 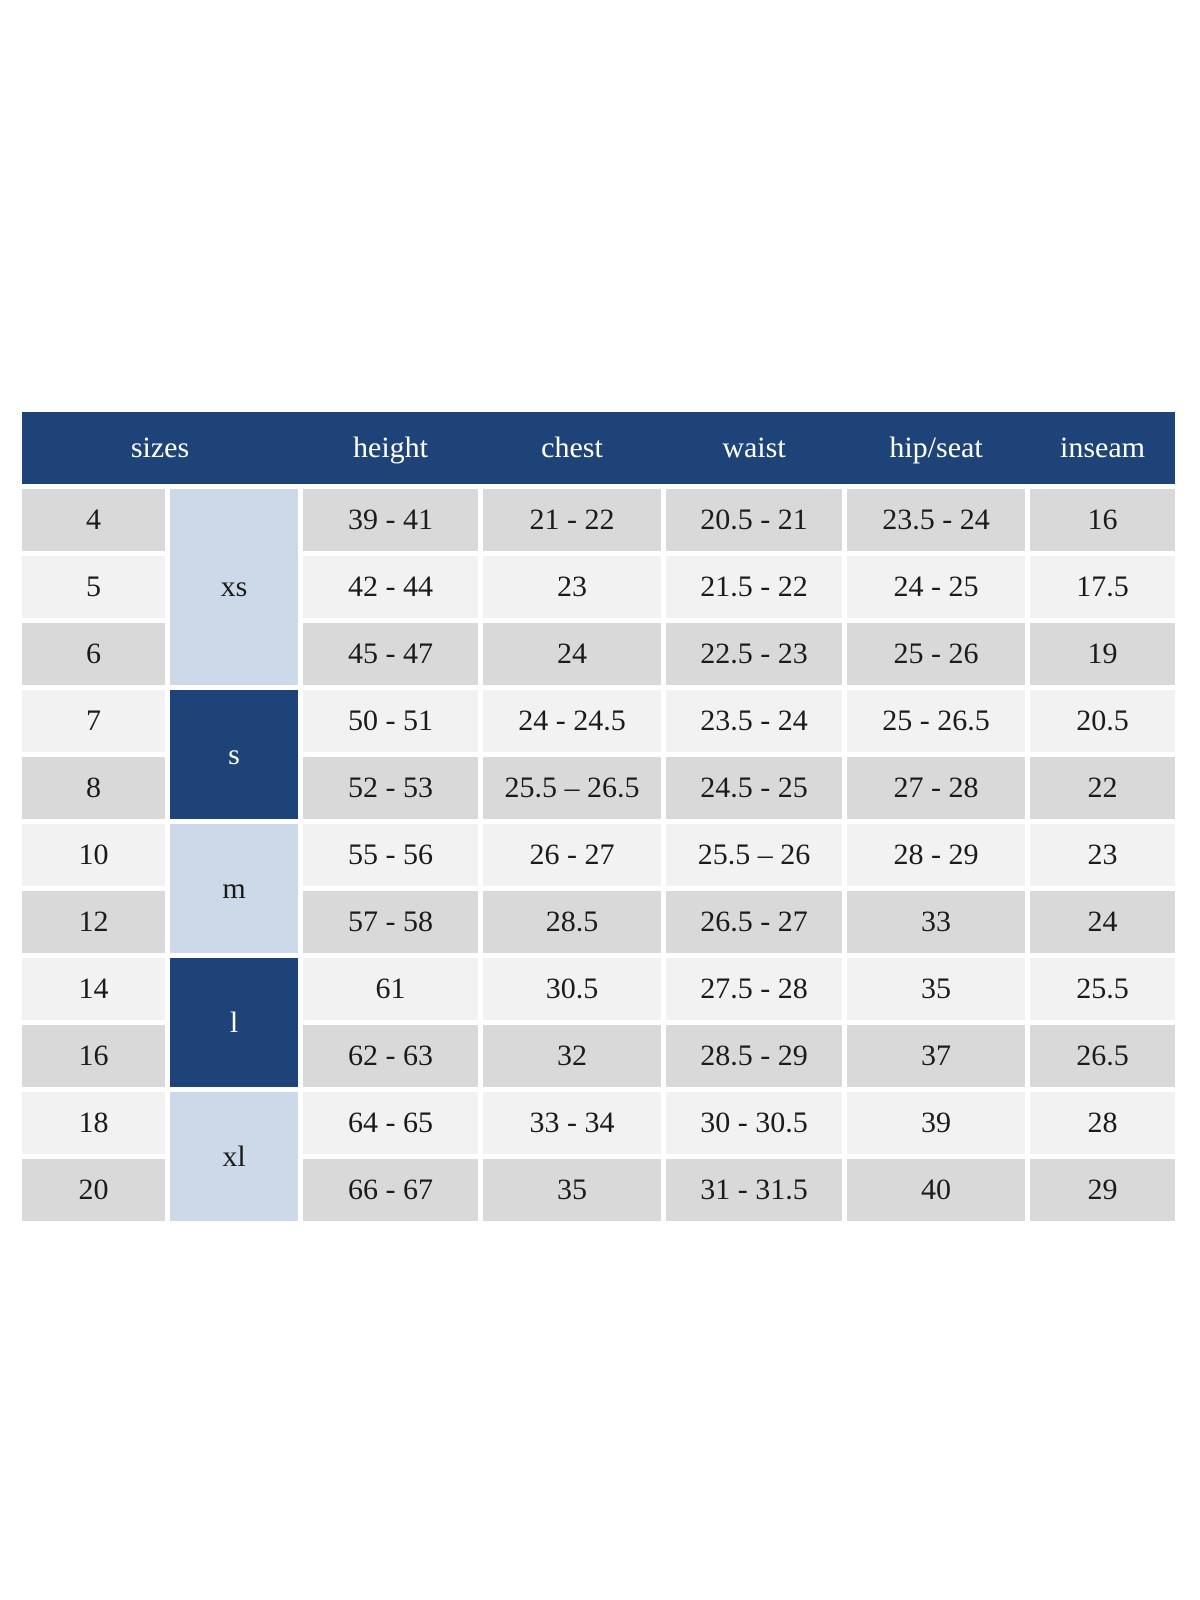 I want to click on row9-inseam-cell: 28, so click(x=1102, y=1123).